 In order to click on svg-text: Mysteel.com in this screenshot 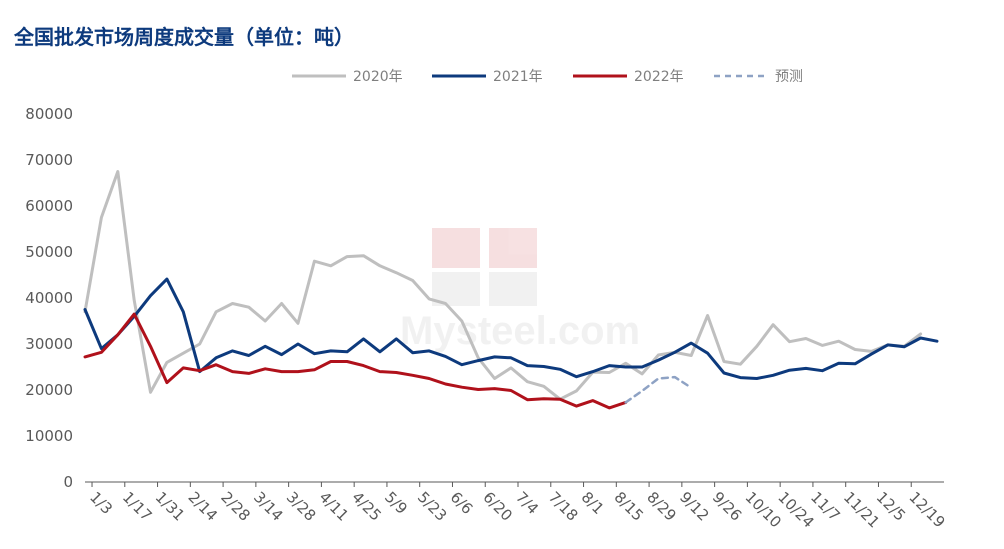, I will do `click(520, 331)`.